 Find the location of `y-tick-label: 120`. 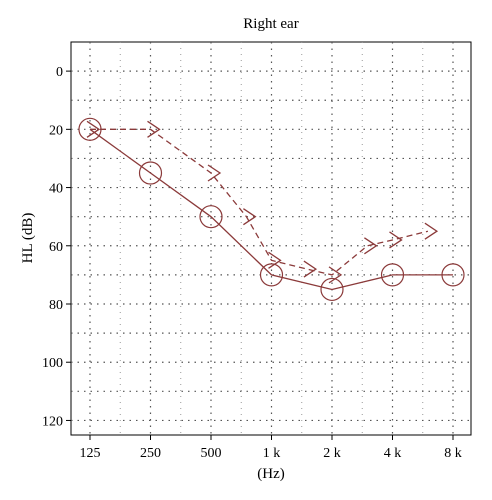

y-tick-label: 120 is located at coordinates (52, 421).